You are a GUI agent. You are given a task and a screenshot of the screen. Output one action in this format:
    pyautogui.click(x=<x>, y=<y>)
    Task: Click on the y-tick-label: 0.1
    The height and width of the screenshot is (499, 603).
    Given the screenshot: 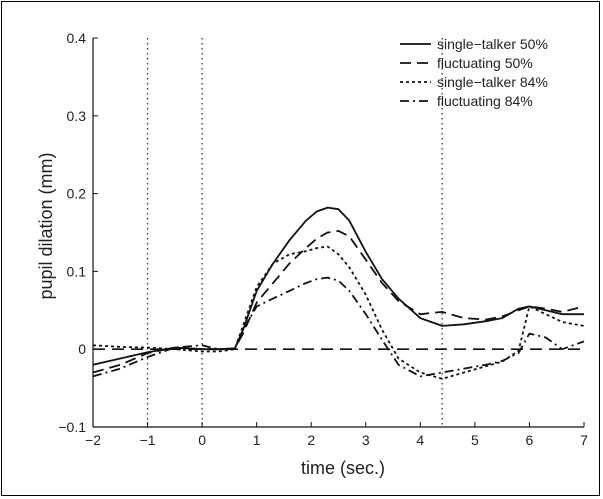 What is the action you would take?
    pyautogui.click(x=77, y=271)
    